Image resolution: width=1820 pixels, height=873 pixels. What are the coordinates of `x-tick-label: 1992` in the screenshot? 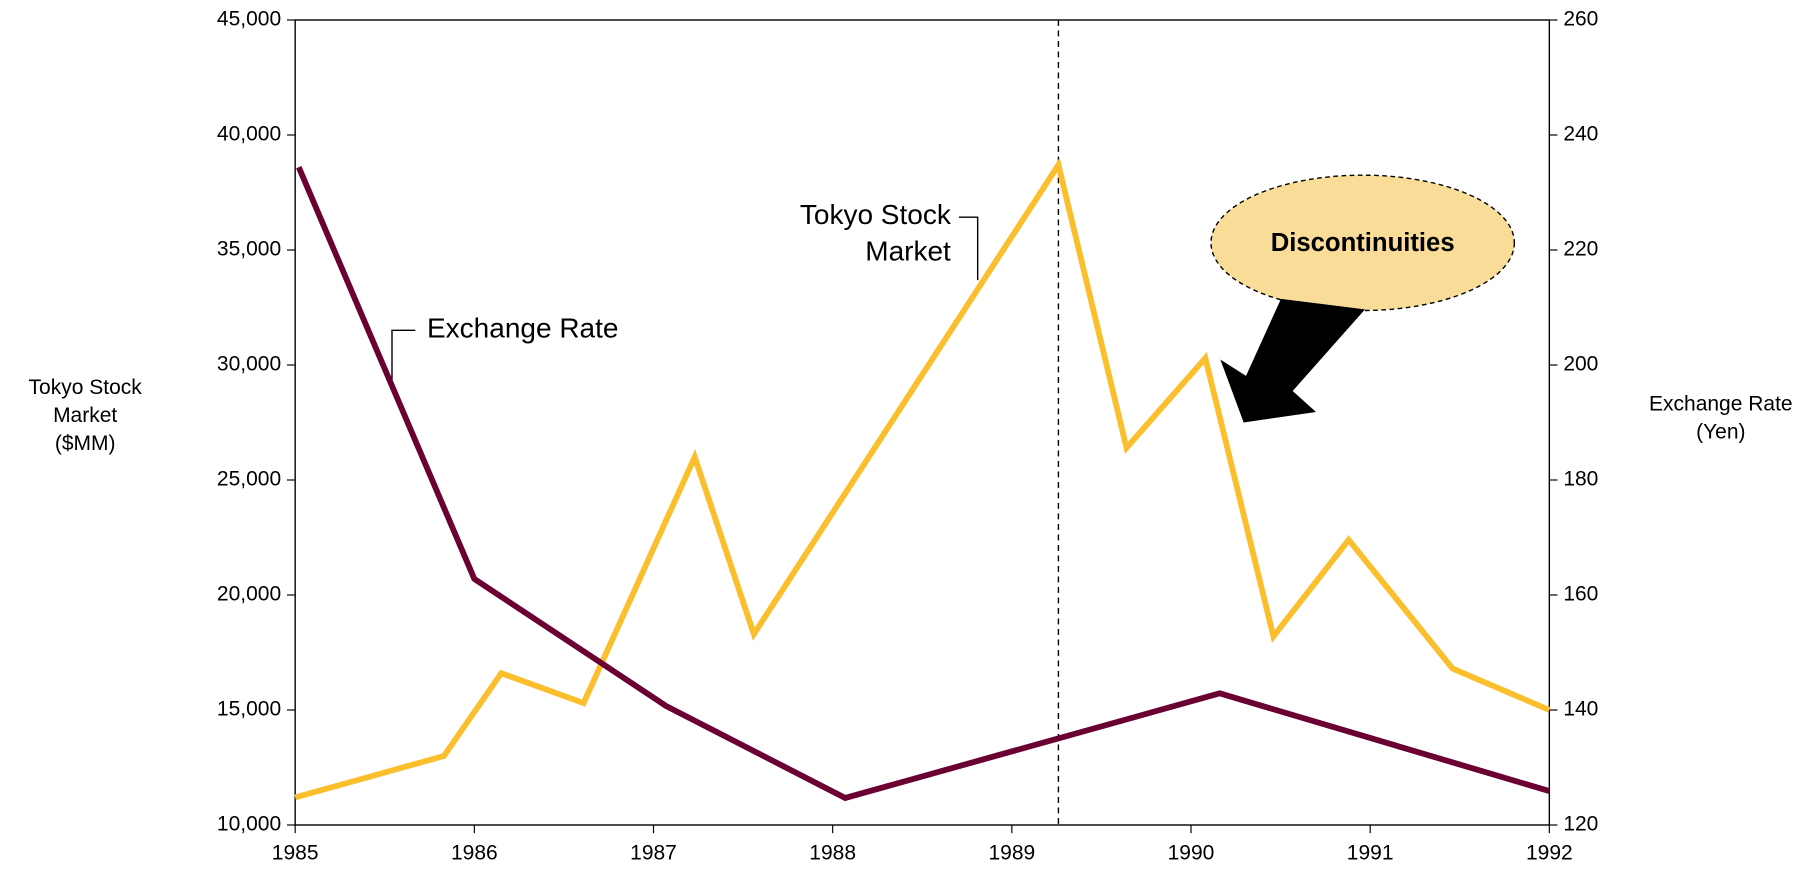 It's located at (1549, 853).